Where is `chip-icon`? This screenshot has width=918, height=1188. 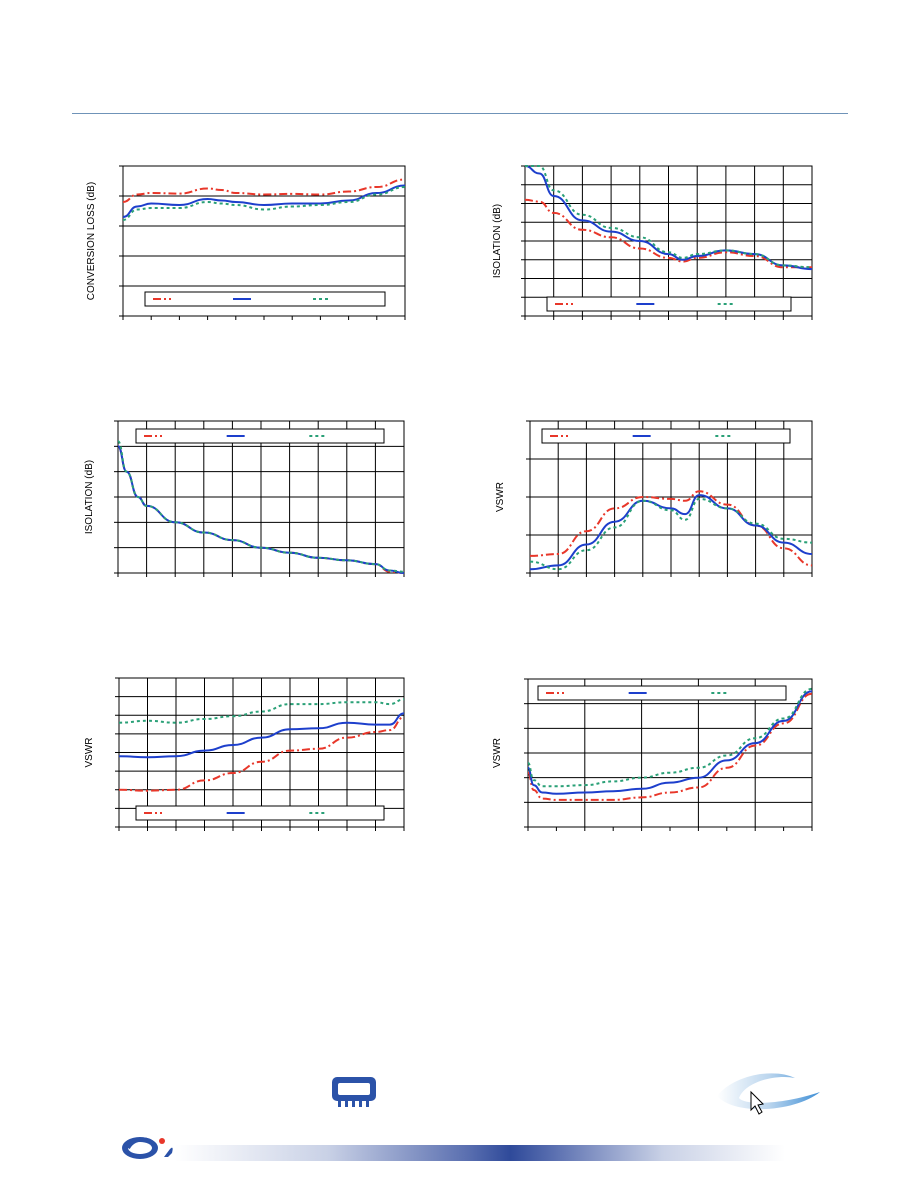 chip-icon is located at coordinates (354, 1092).